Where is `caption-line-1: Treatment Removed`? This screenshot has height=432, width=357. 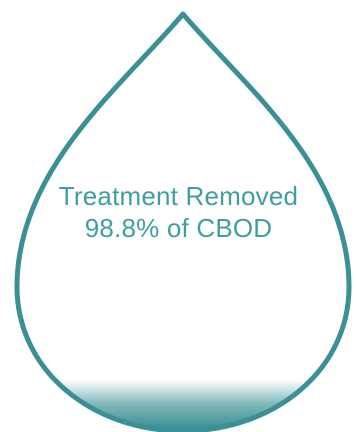
caption-line-1: Treatment Removed is located at coordinates (178, 196).